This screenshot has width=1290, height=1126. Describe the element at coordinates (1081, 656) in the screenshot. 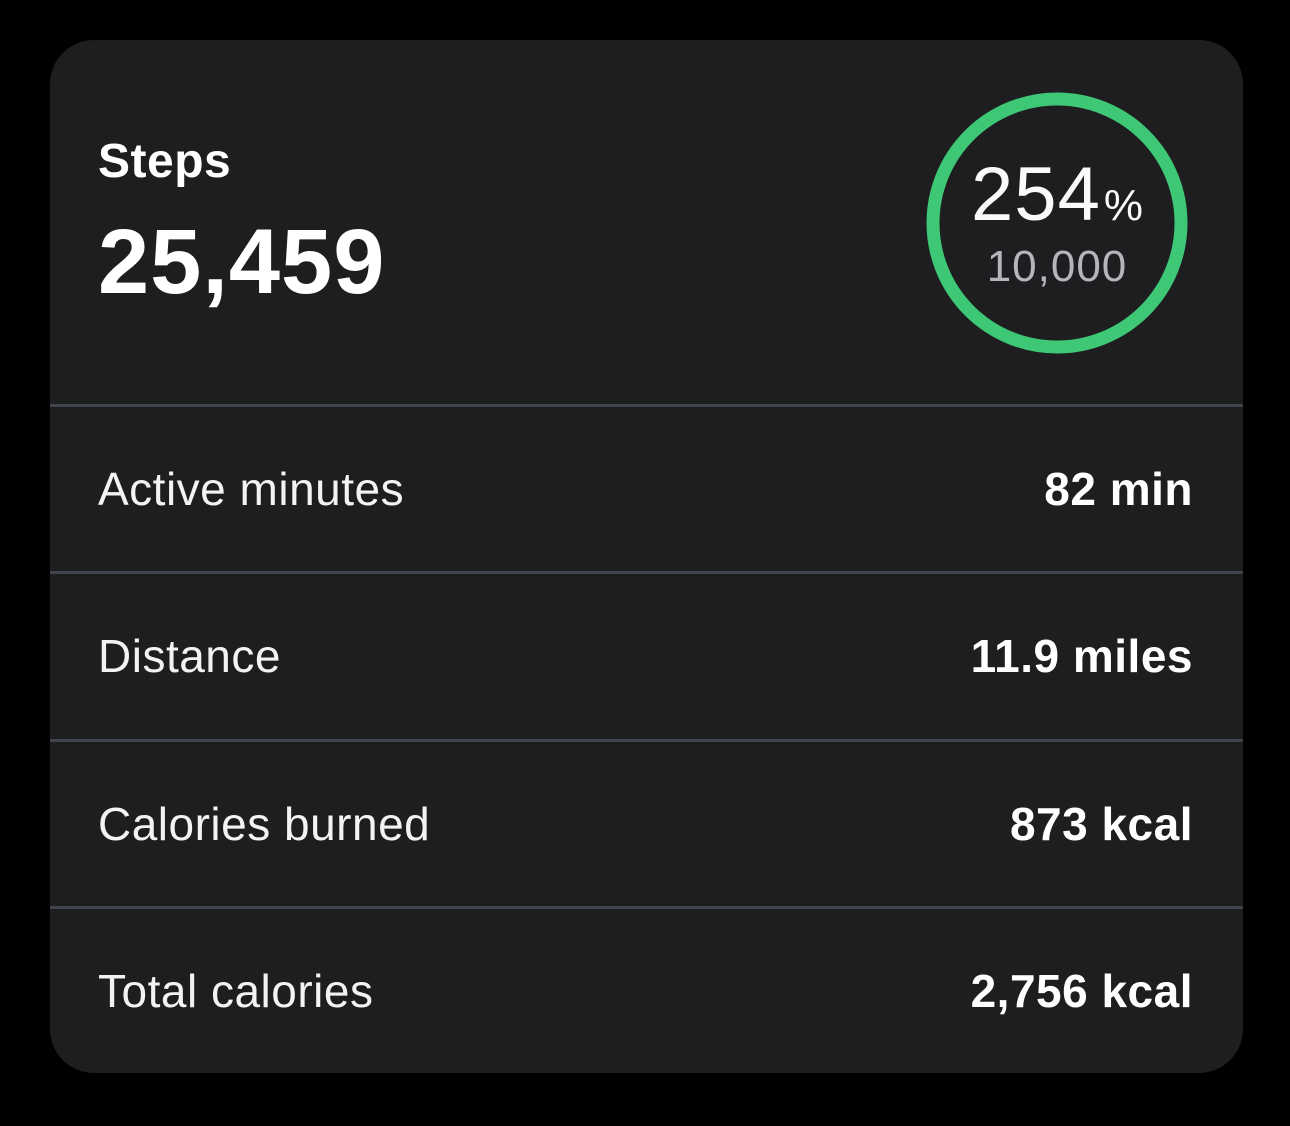

I see `stat-value: 11.9 miles` at that location.